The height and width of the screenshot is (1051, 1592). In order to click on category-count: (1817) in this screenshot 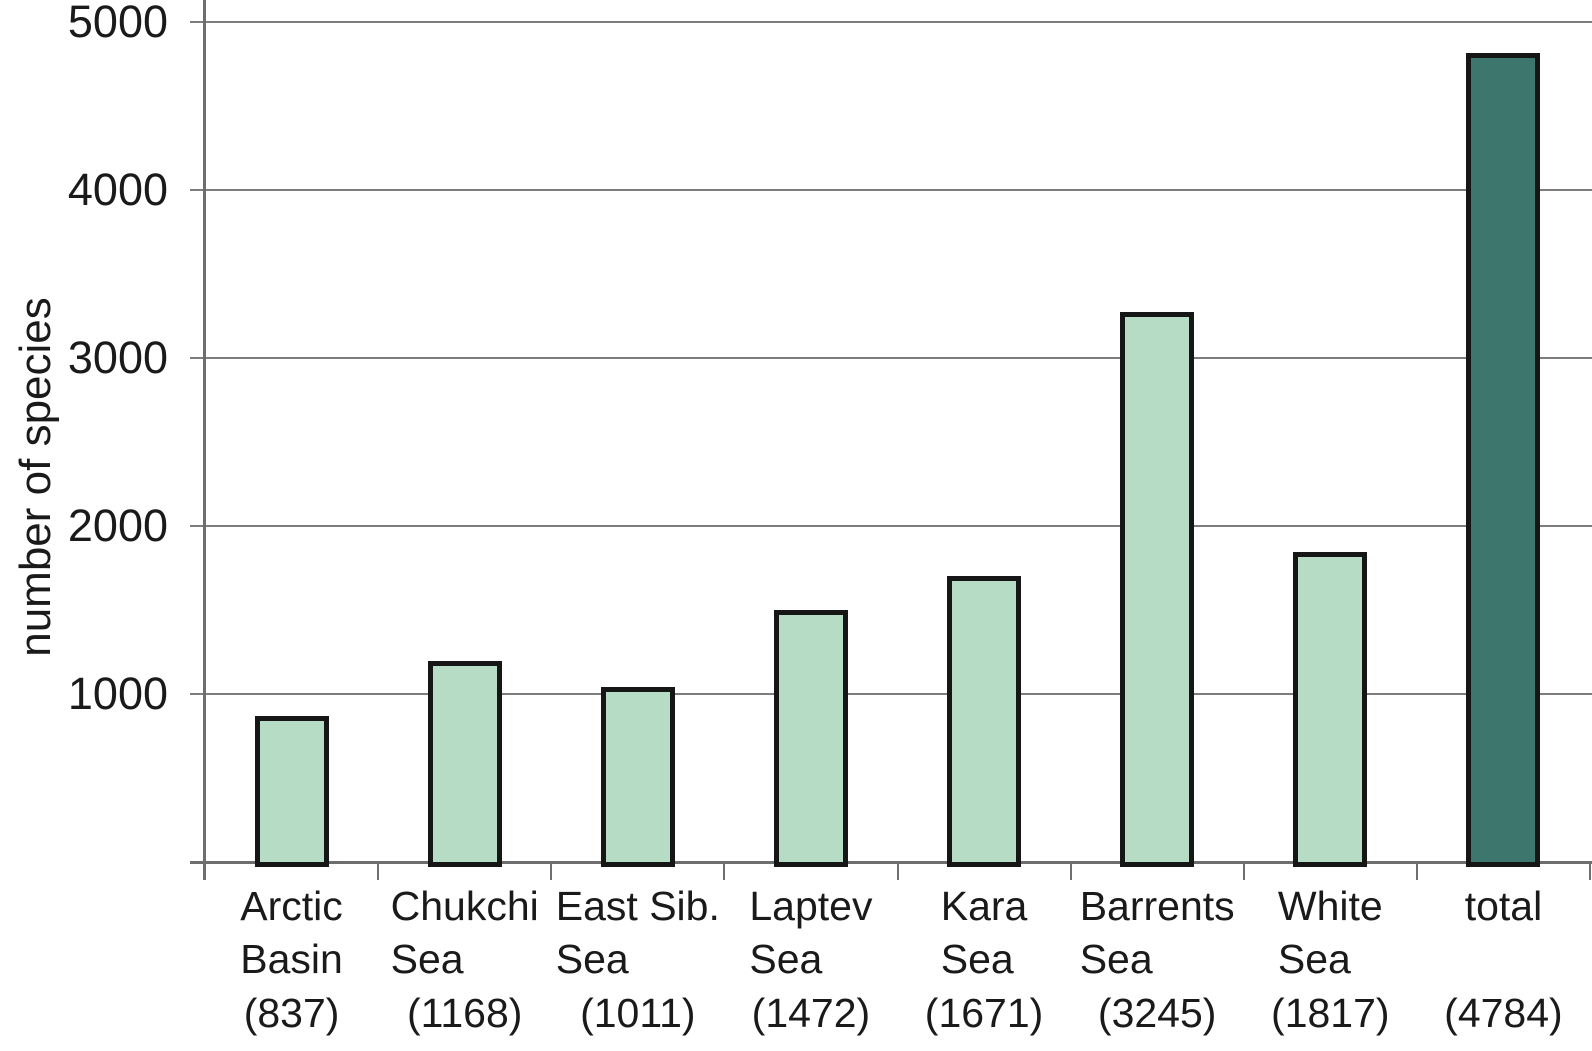, I will do `click(1330, 1013)`.